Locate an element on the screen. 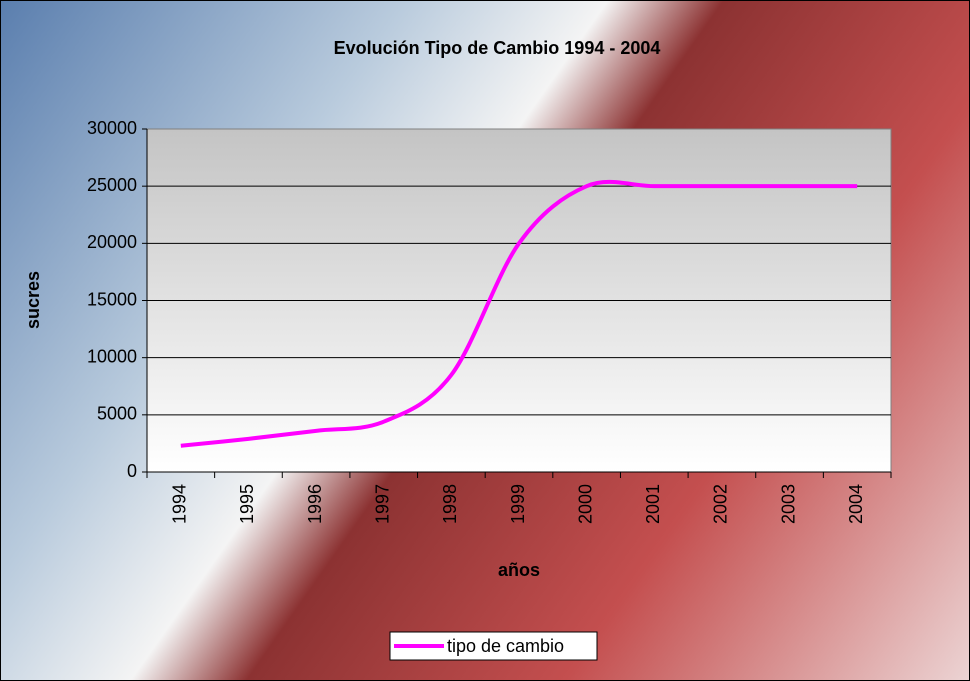 Image resolution: width=970 pixels, height=681 pixels. y-tick-label: 5000 is located at coordinates (117, 414).